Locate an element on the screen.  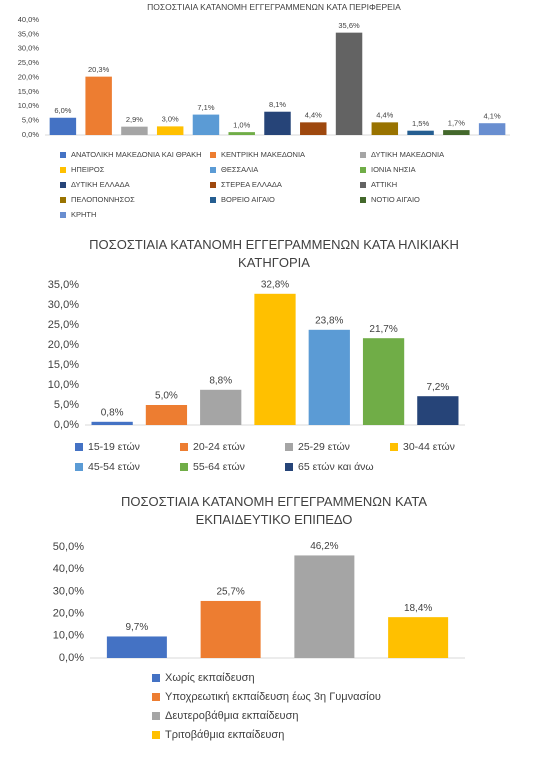
legend-label: ΙΟΝΙΑ ΝΗΣΙΑ is located at coordinates (393, 169).